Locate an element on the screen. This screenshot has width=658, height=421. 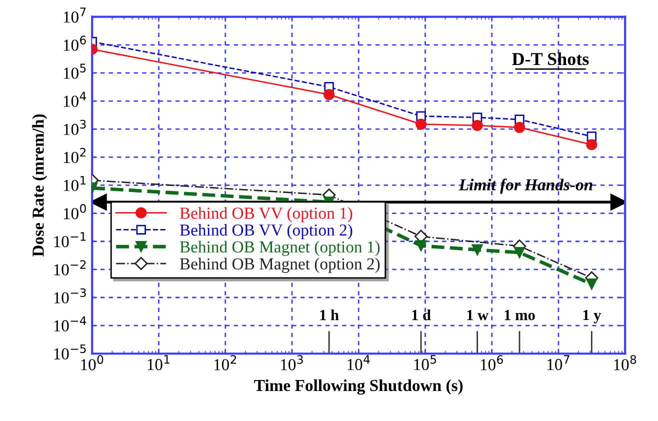
x-tick-label: 10$^{8}$ is located at coordinates (625, 362).